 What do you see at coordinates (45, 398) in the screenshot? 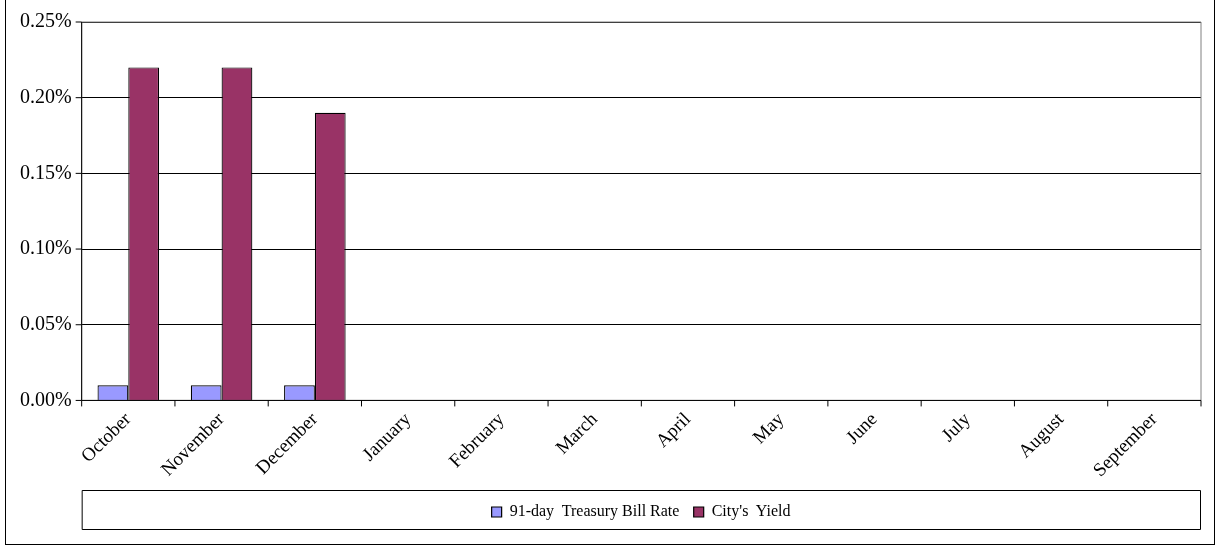
I see `y-tick-label: 0.00%` at bounding box center [45, 398].